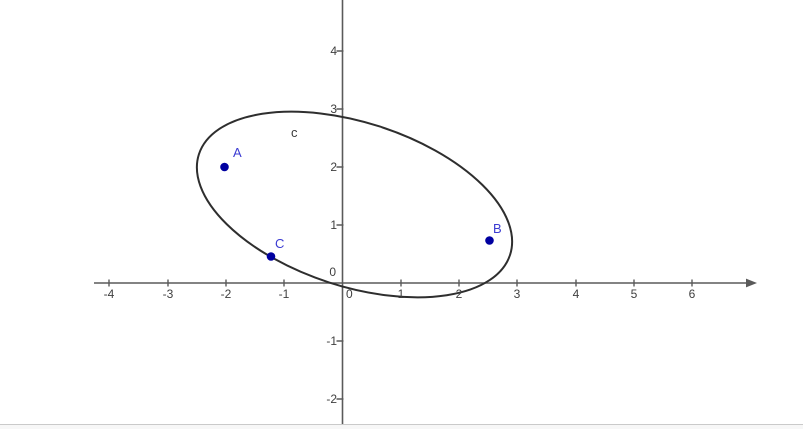  Describe the element at coordinates (489, 240) in the screenshot. I see `point-B` at that location.